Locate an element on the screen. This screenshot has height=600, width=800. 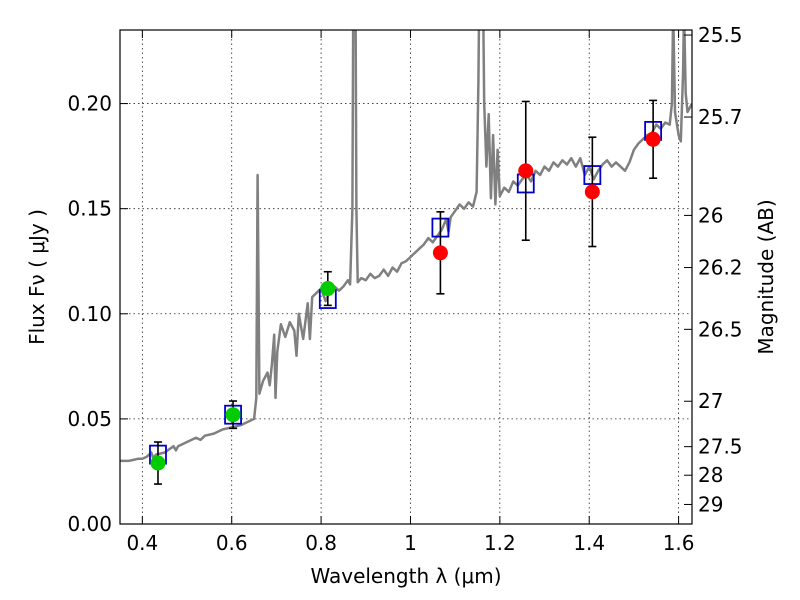
x-tick-label: 1.2 is located at coordinates (500, 543).